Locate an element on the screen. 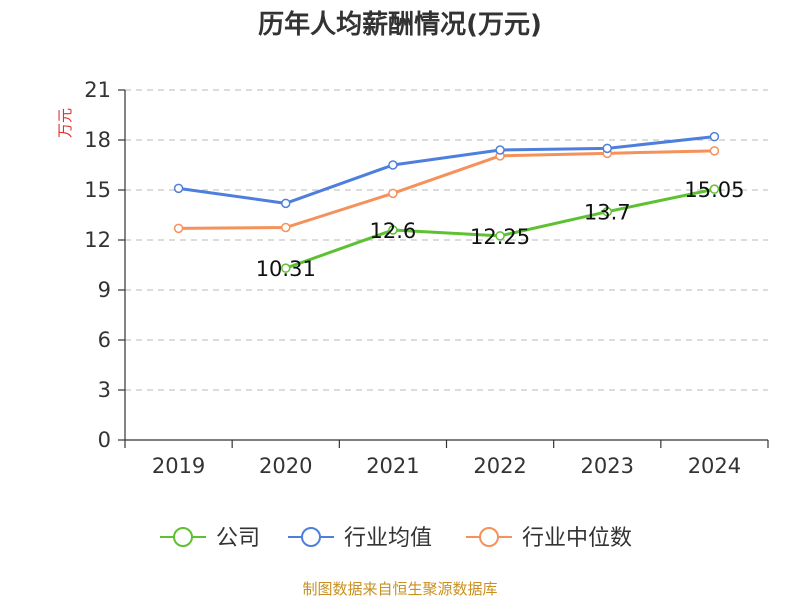 This screenshot has height=600, width=800. legend-marker-industry-avg is located at coordinates (311, 537).